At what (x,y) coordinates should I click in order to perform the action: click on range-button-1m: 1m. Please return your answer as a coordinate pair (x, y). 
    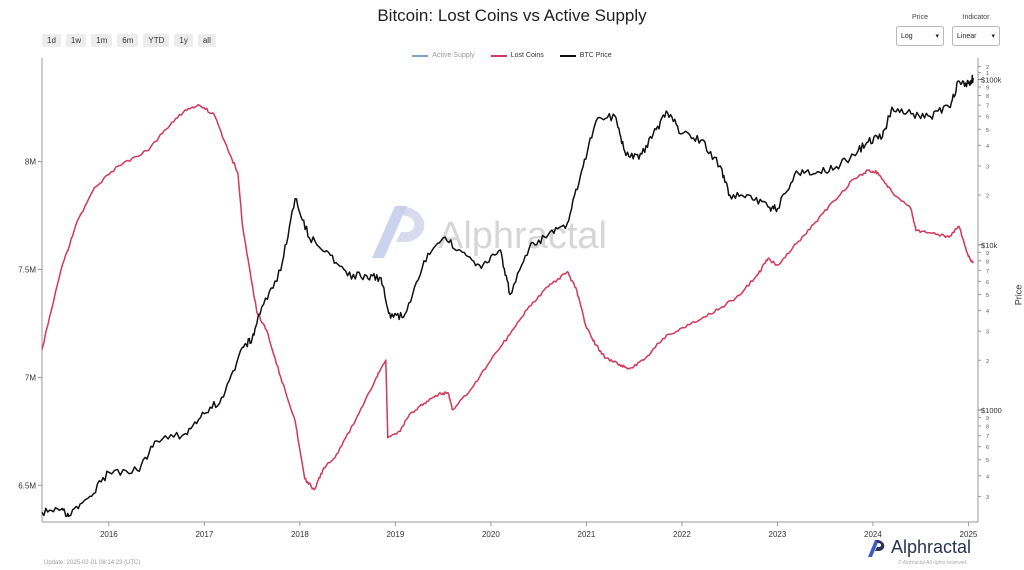
    Looking at the image, I should click on (102, 40).